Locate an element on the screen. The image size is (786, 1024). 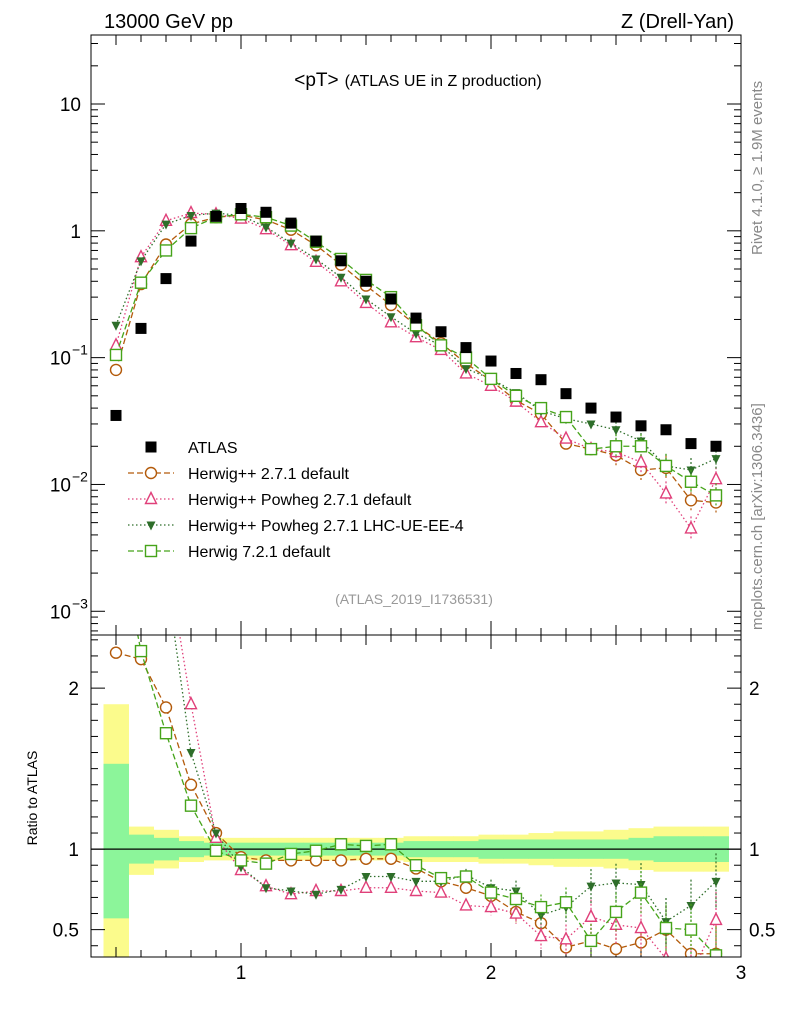
rivet-version-label: Rivet 4.1.0, ≥ 1.9M events is located at coordinates (757, 168).